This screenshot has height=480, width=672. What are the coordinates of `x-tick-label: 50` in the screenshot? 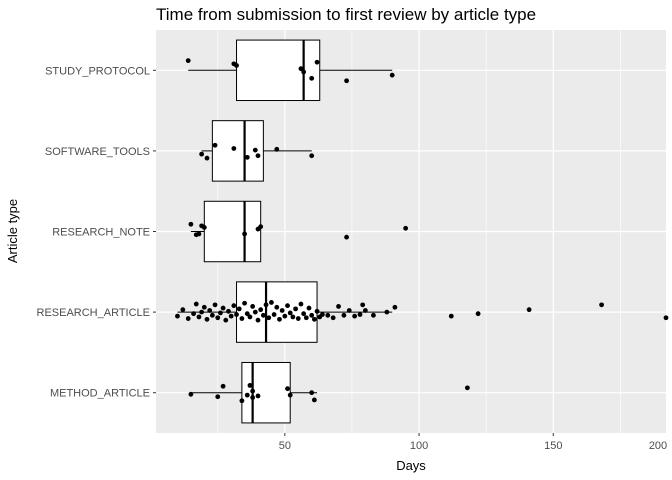 It's located at (285, 446).